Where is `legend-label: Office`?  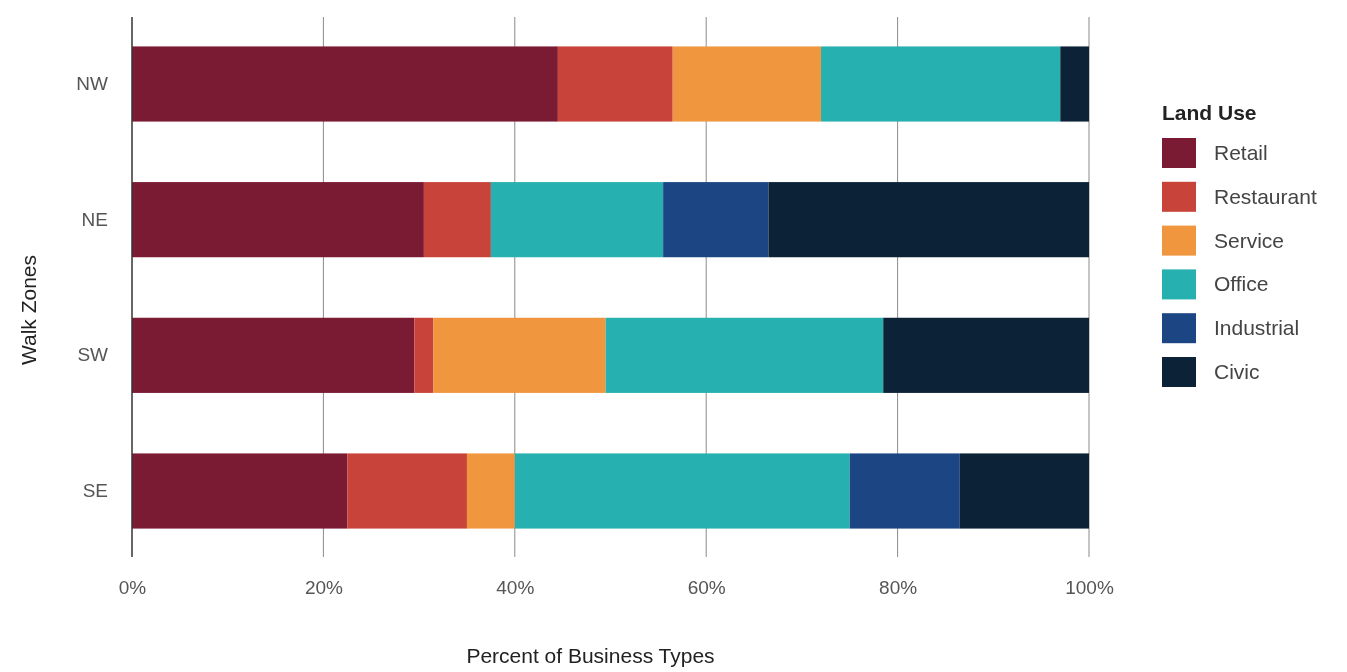 legend-label: Office is located at coordinates (1241, 284).